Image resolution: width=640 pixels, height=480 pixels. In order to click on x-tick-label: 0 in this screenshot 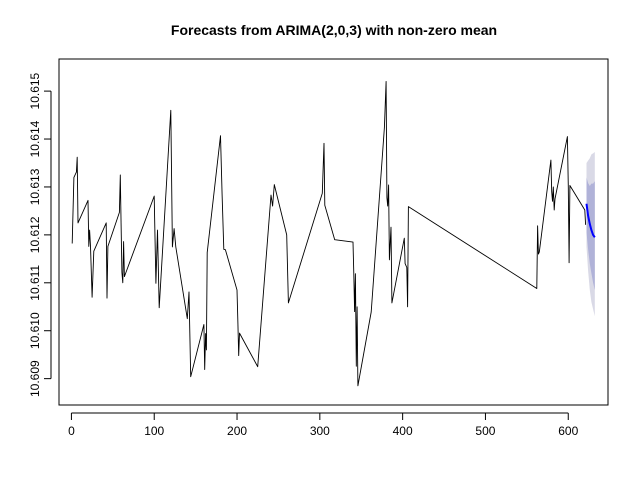, I will do `click(71, 431)`.